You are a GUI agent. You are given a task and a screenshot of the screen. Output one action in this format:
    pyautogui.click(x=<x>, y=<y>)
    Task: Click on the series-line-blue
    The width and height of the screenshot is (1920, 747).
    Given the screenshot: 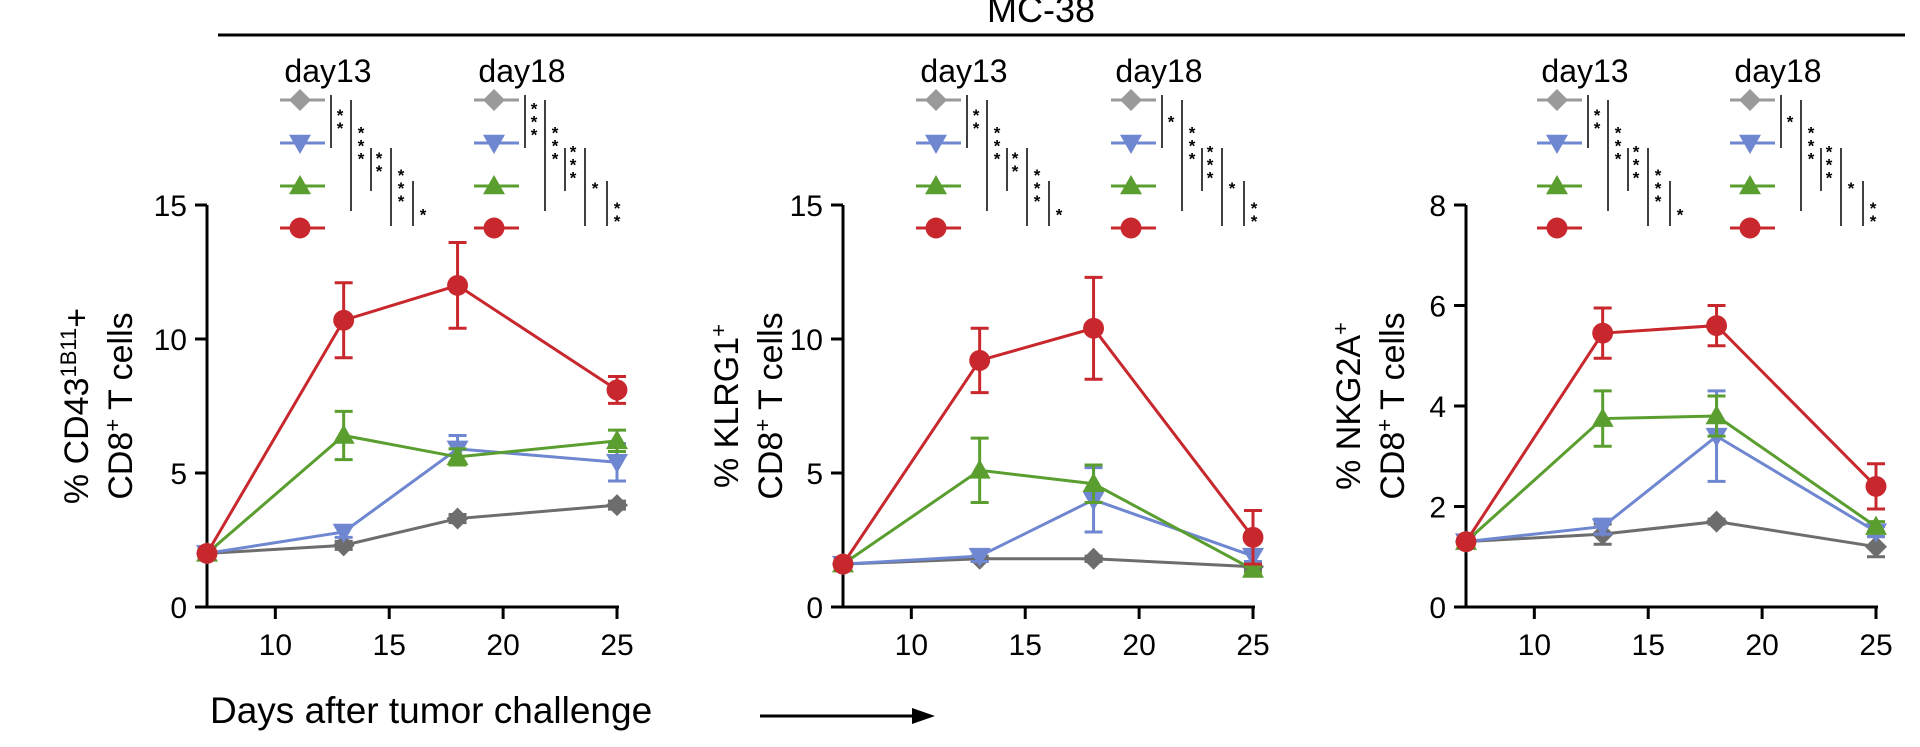 What is the action you would take?
    pyautogui.click(x=412, y=501)
    